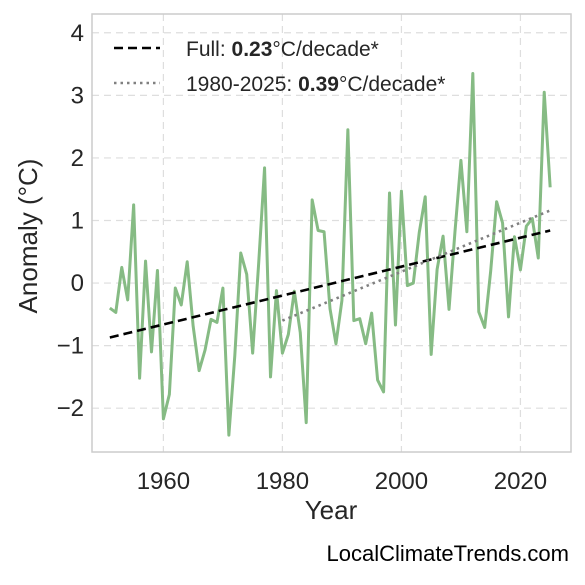 The image size is (585, 585). Describe the element at coordinates (77, 220) in the screenshot. I see `y-tick-label: 1` at that location.